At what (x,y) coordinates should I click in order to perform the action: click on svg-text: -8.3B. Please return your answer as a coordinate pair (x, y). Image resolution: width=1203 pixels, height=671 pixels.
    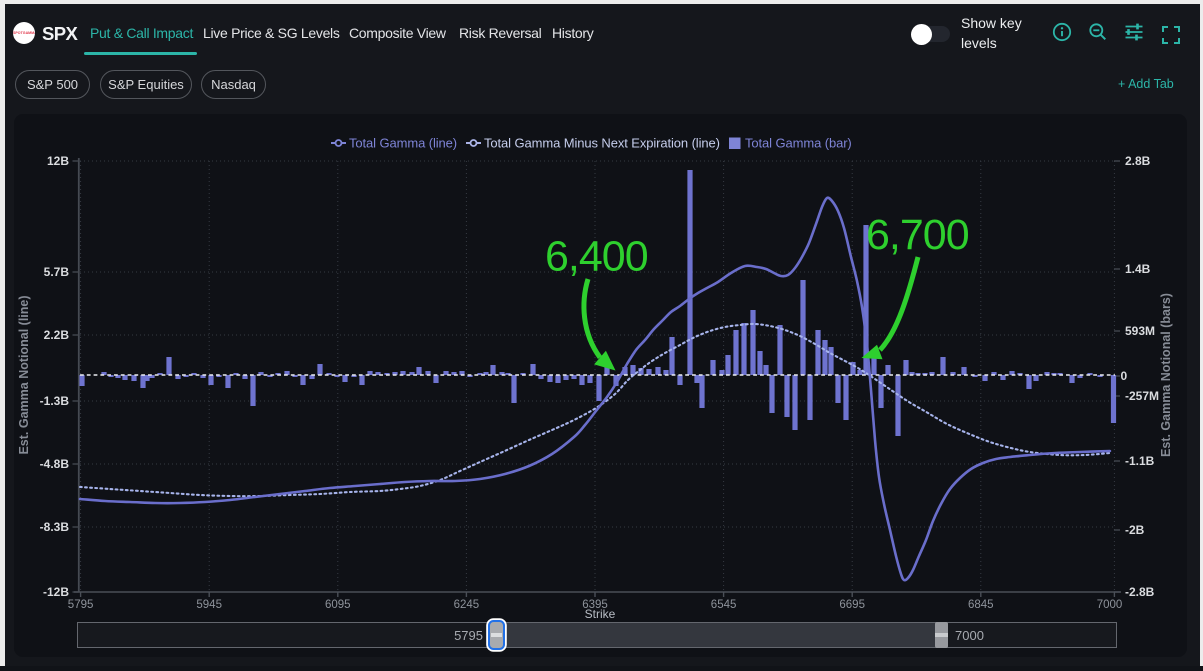
    Looking at the image, I should click on (55, 527).